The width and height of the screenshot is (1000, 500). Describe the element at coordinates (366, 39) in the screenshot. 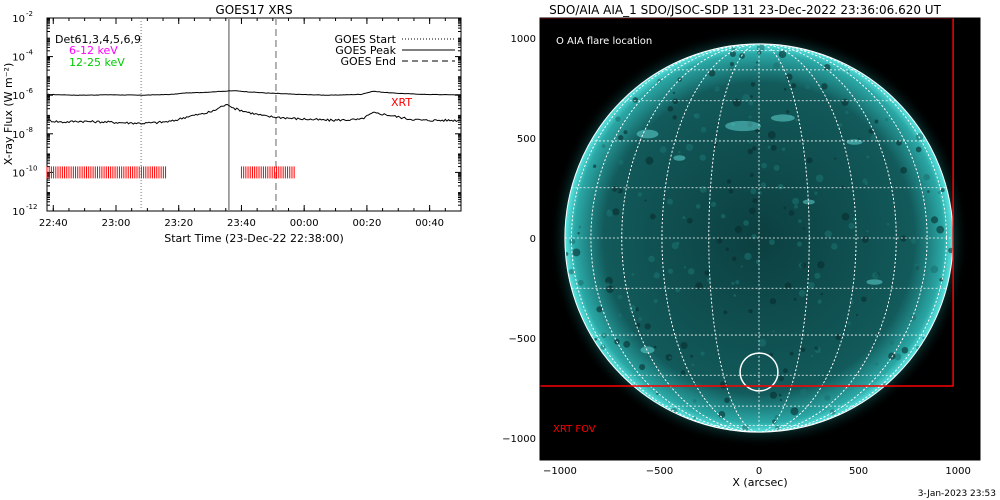

I see `legend-goes-start: GOES Start` at that location.